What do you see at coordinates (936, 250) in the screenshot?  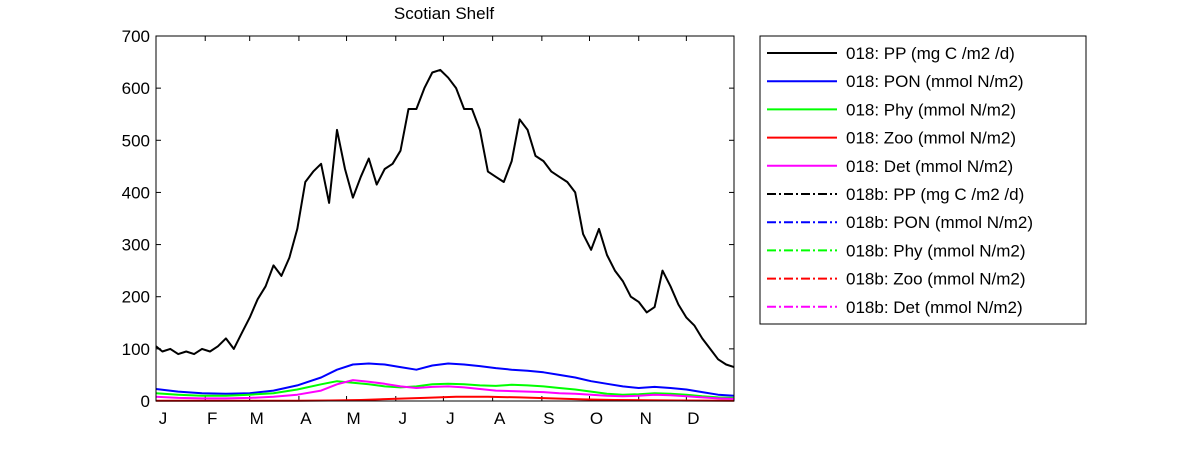 I see `legend-label-7: 018b: Phy (mmol N/m2)` at bounding box center [936, 250].